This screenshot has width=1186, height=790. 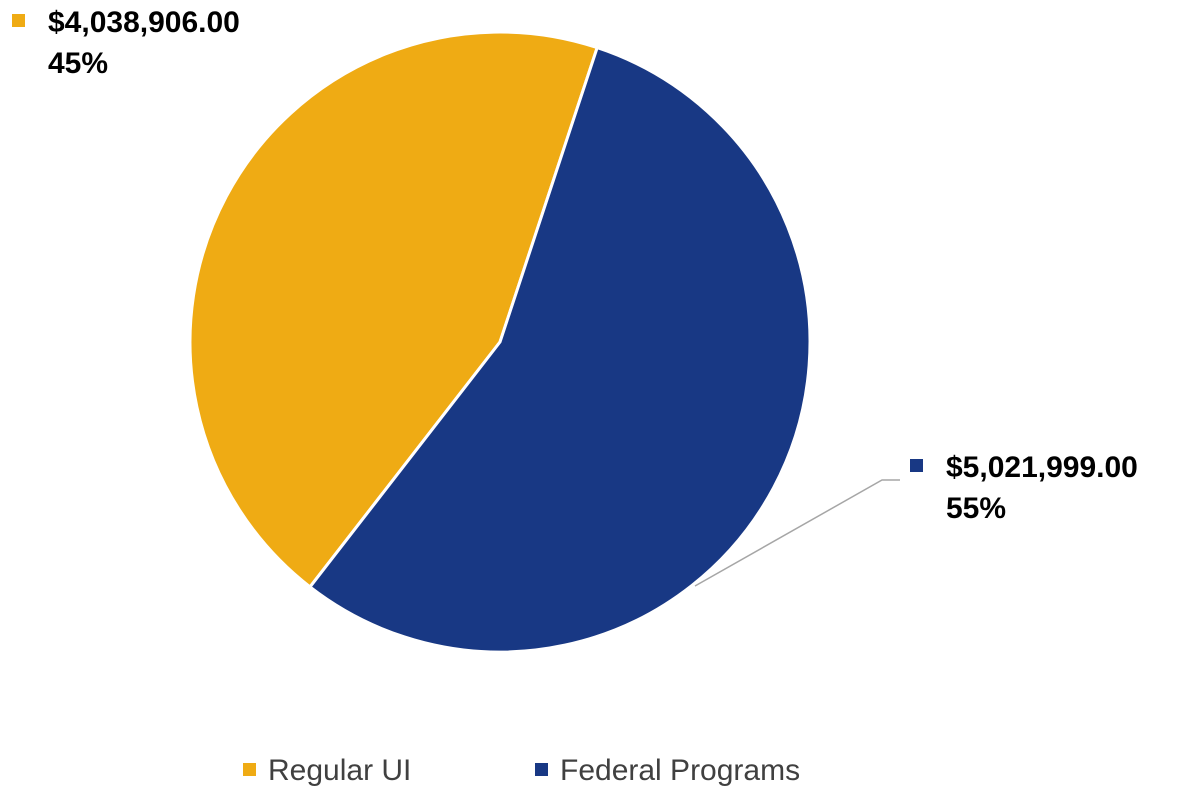 I want to click on data-label-marker-regular-ui, so click(x=18, y=20).